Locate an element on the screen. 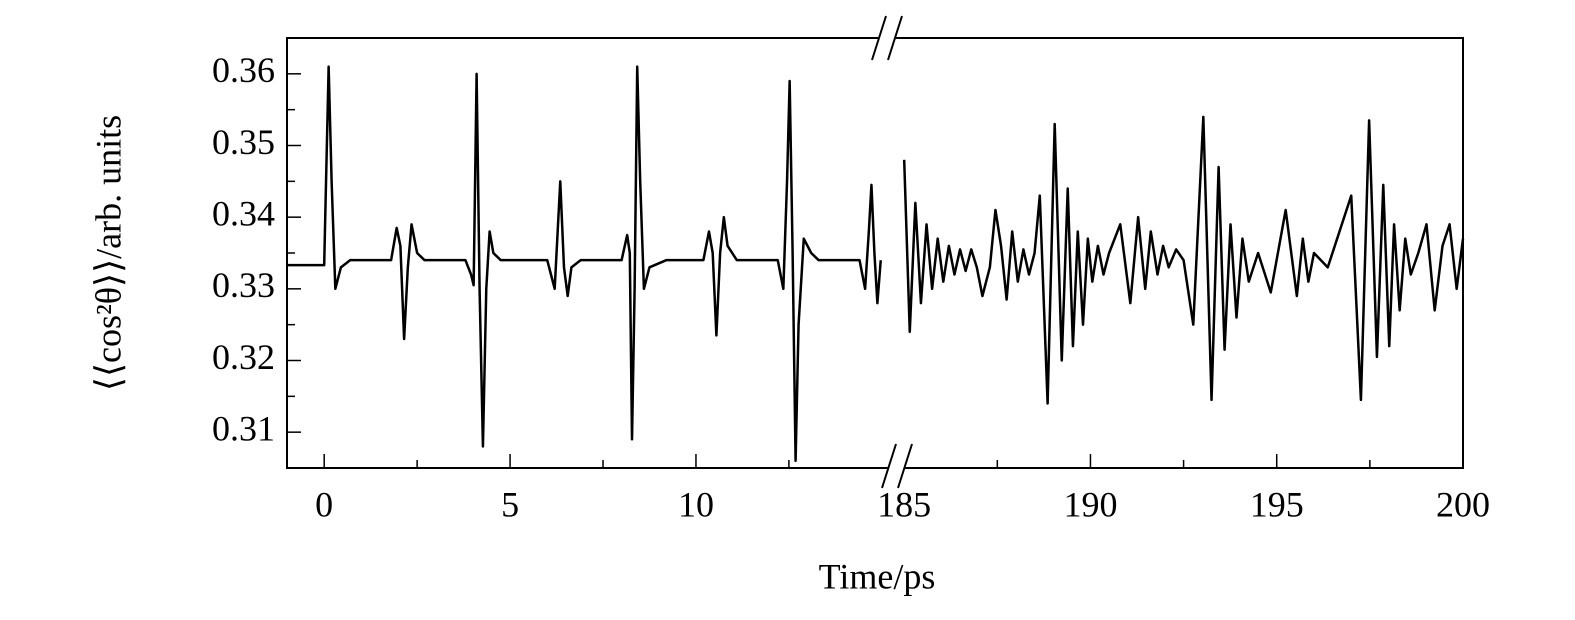 The height and width of the screenshot is (620, 1575). y-tick-label: 0.33 is located at coordinates (243, 285).